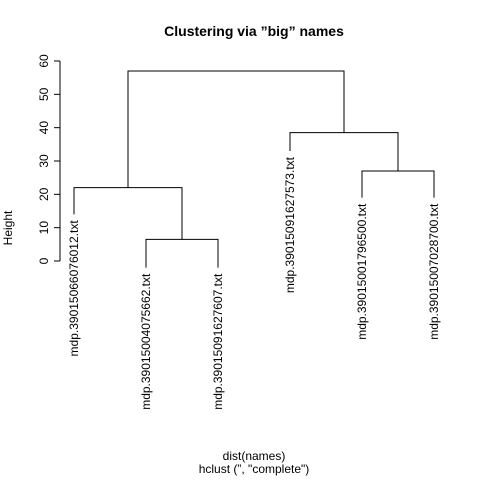 The height and width of the screenshot is (480, 480). What do you see at coordinates (44, 161) in the screenshot?
I see `y-tick-label: 30` at bounding box center [44, 161].